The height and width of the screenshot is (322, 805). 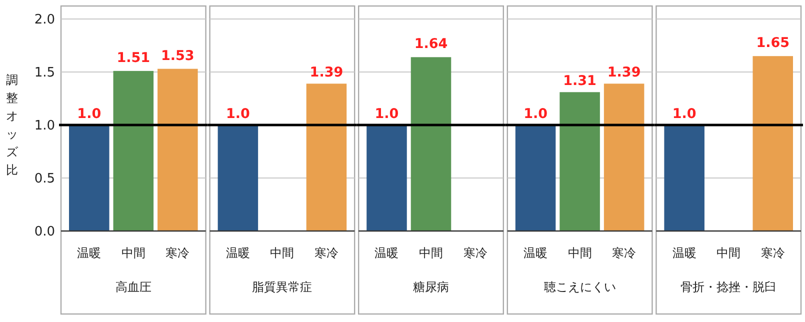 I want to click on data-label: 1.51, so click(x=133, y=58).